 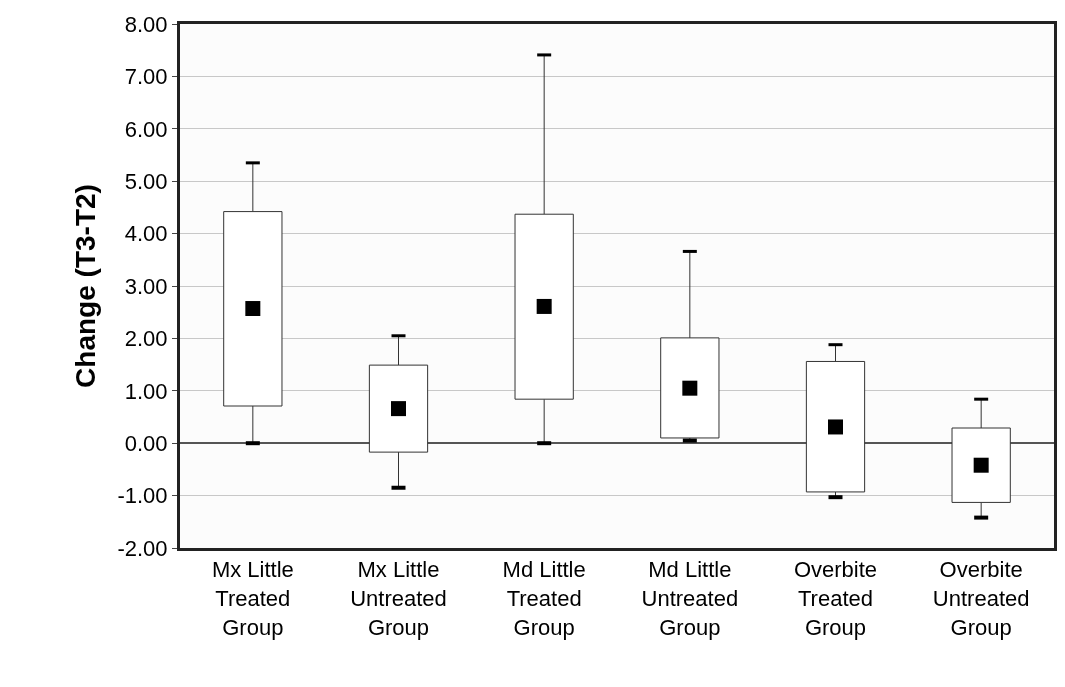 What do you see at coordinates (146, 339) in the screenshot?
I see `y-tick-label: 2.00` at bounding box center [146, 339].